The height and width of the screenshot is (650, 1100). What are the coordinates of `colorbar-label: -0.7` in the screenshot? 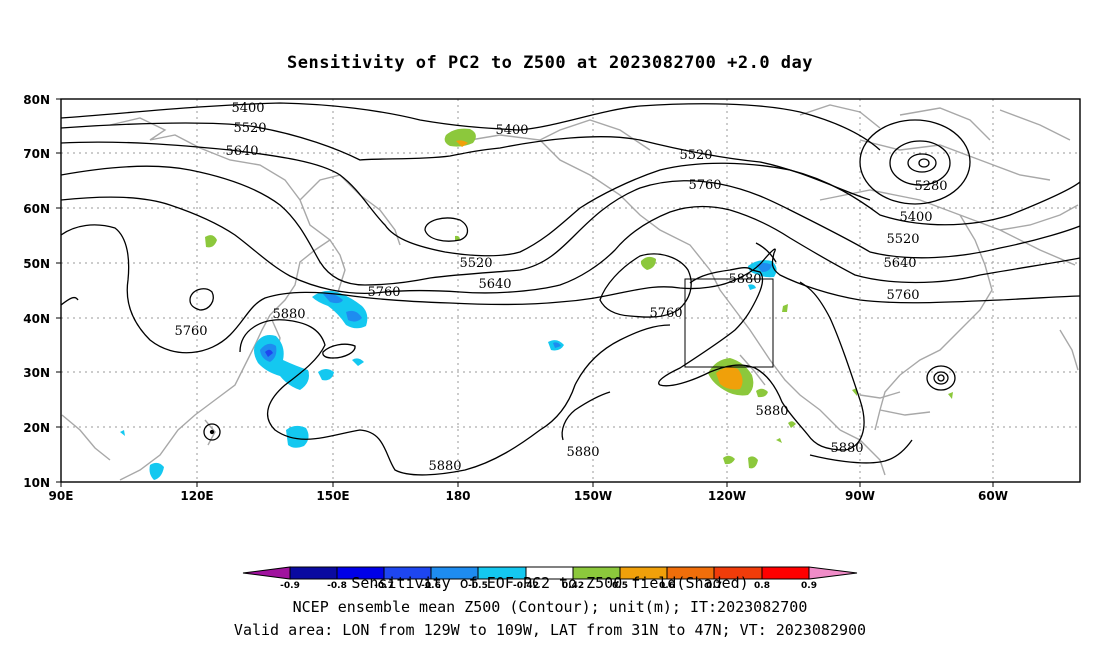 It's located at (384, 586).